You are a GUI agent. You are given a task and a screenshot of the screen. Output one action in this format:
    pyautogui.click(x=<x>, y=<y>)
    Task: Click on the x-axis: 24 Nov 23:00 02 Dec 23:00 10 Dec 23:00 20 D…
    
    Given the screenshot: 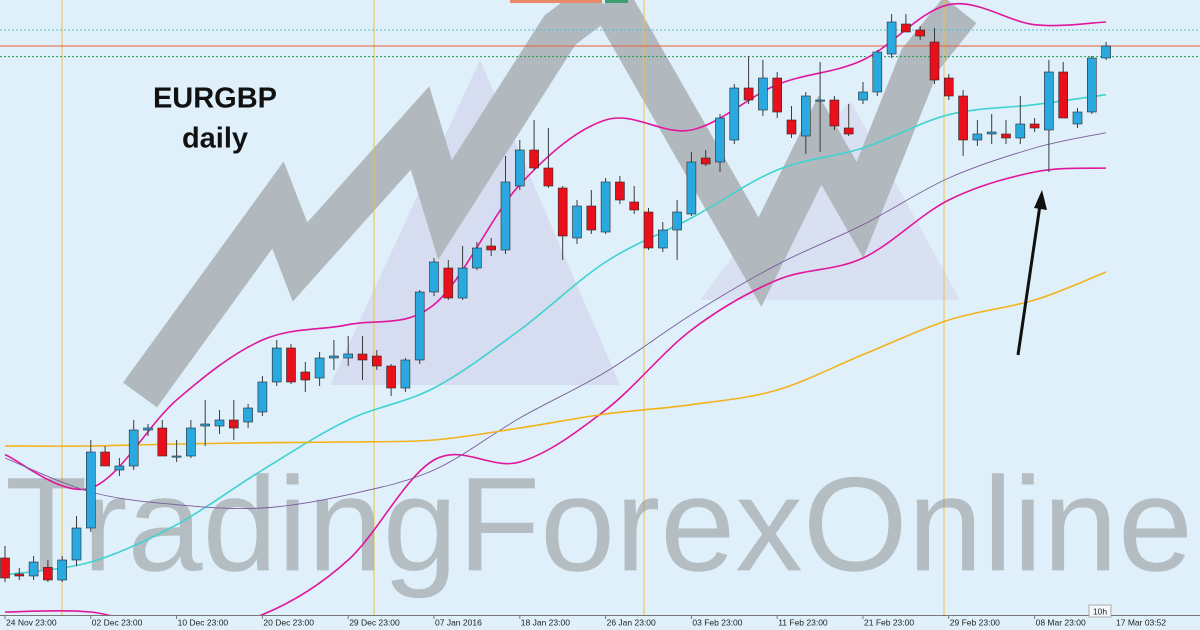 What is the action you would take?
    pyautogui.click(x=545, y=621)
    